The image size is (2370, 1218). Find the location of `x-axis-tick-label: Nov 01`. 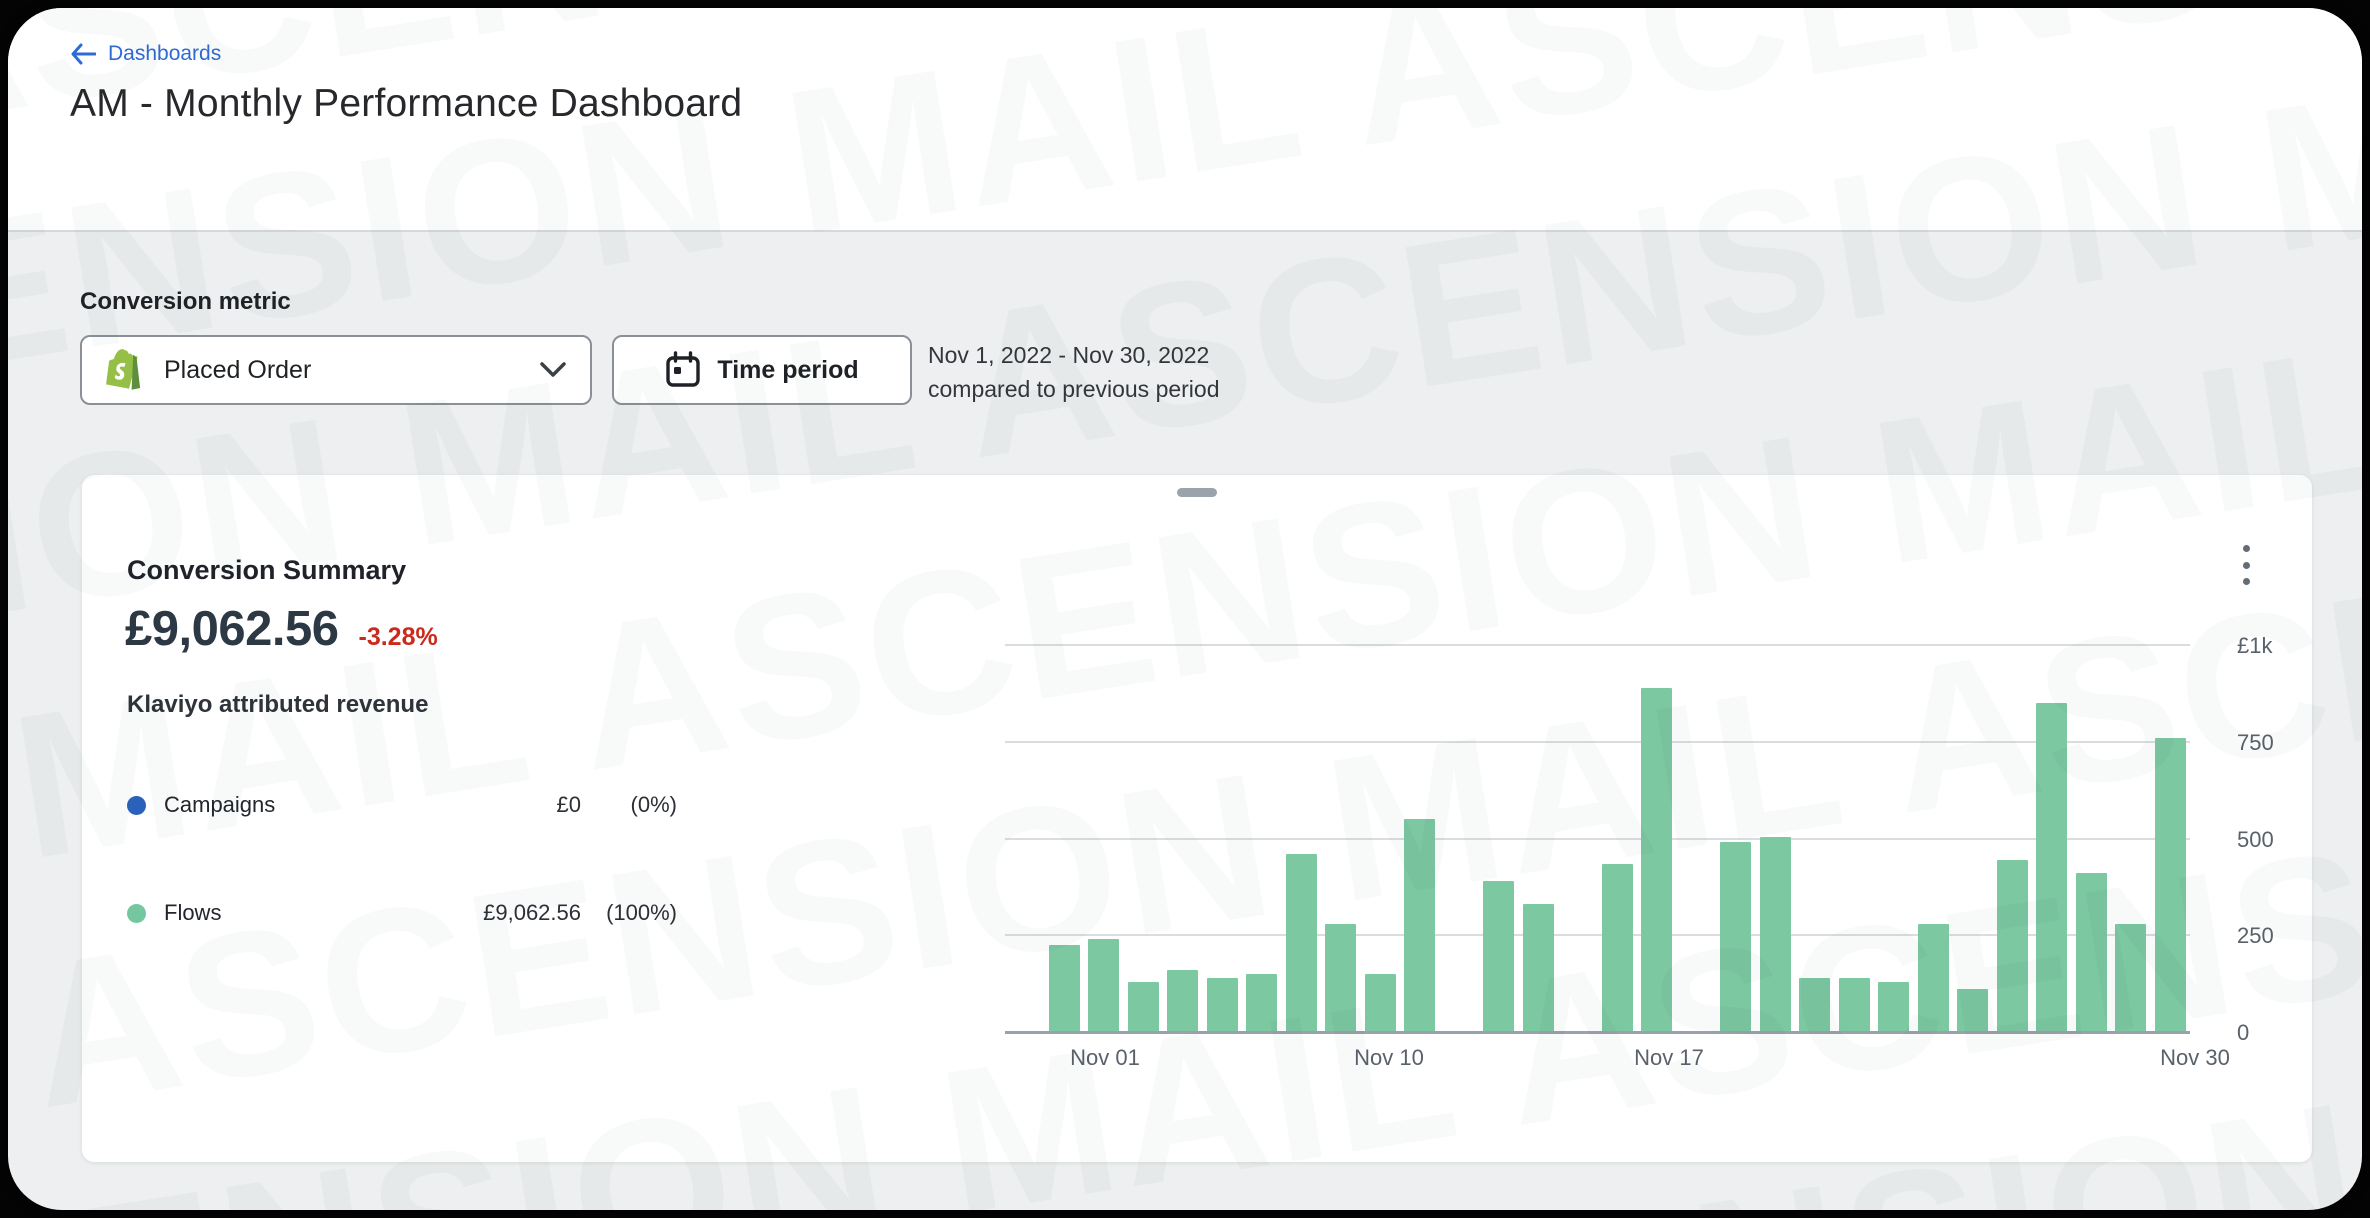

x-axis-tick-label: Nov 01 is located at coordinates (1105, 1057).